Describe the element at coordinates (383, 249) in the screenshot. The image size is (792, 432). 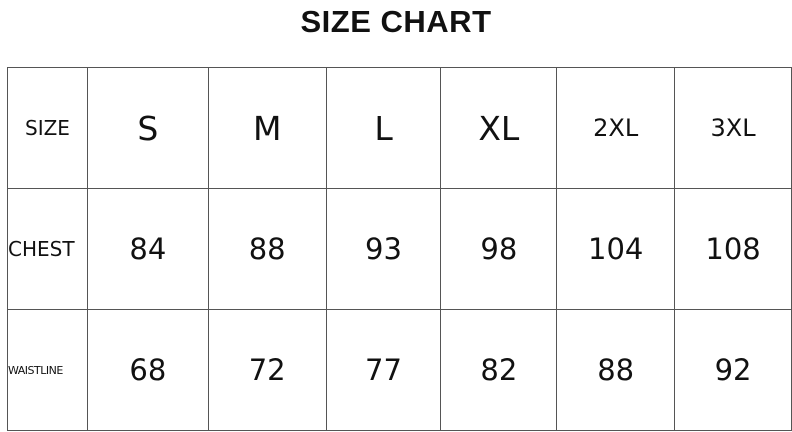
I see `table-cell: 93` at that location.